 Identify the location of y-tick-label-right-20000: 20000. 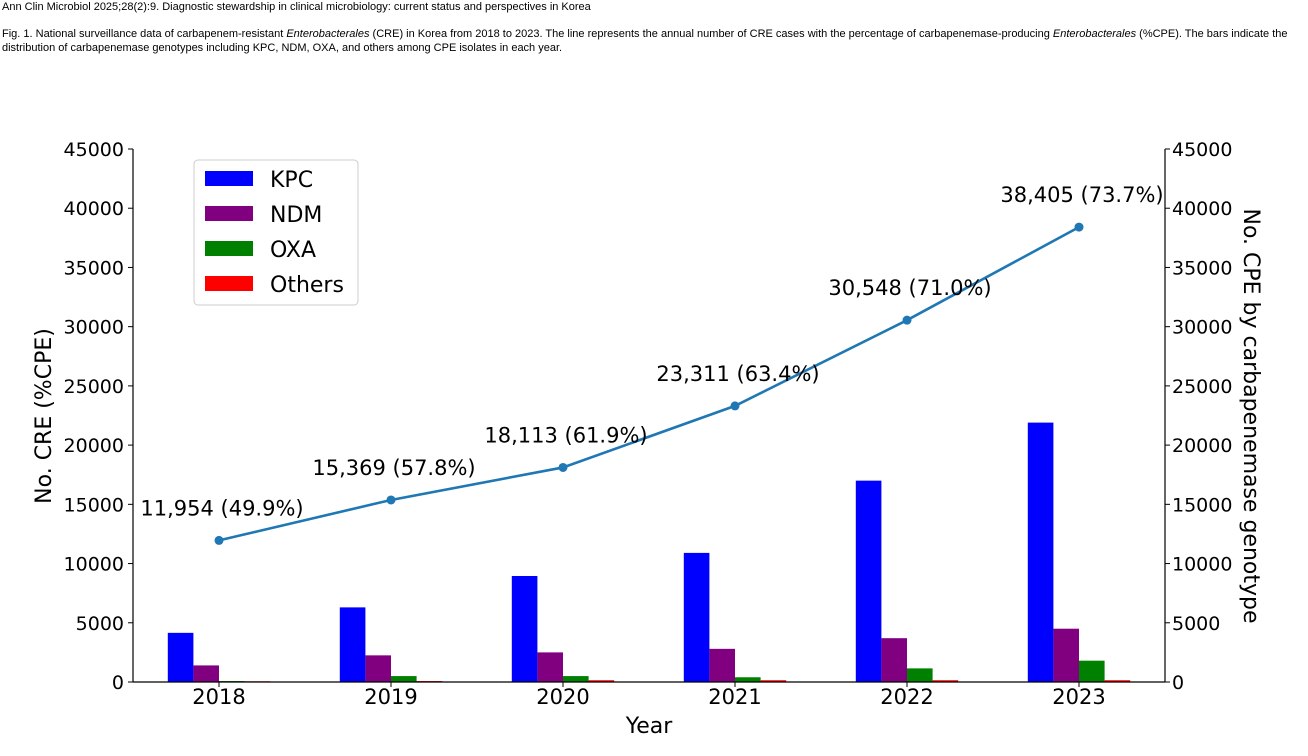
(1202, 446).